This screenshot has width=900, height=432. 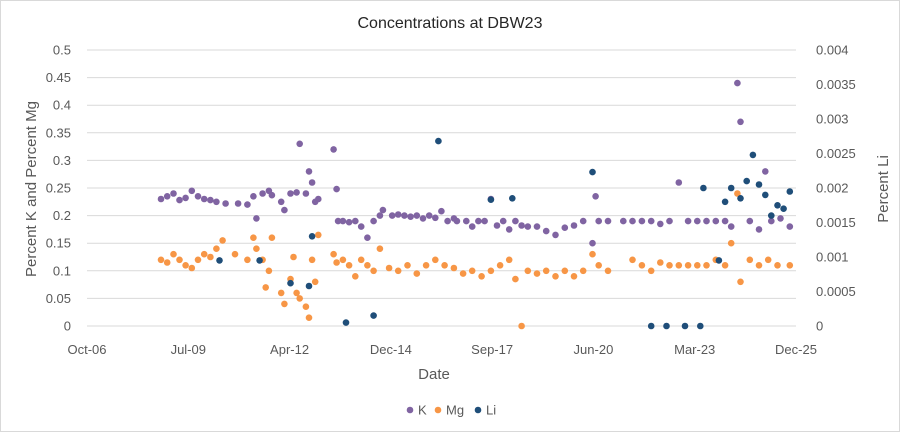 I want to click on y2-tick-label: 0.003, so click(x=832, y=119).